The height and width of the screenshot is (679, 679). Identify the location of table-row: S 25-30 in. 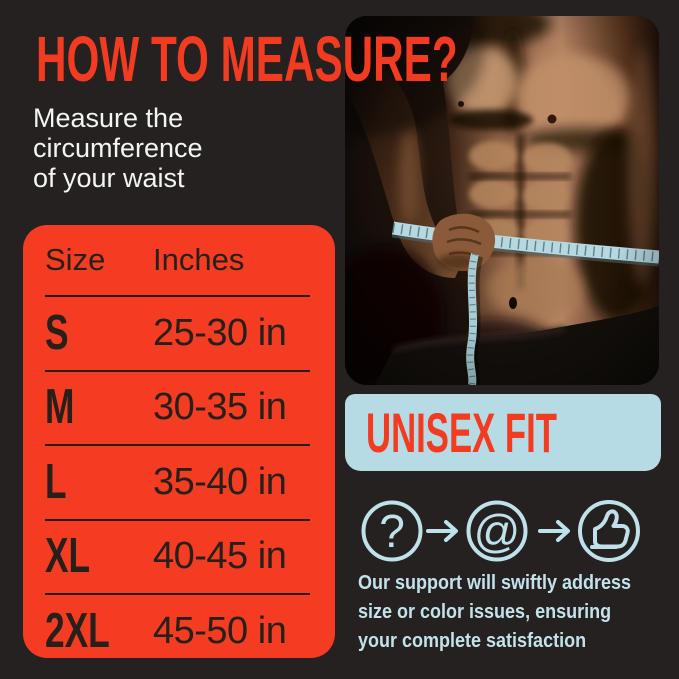
(177, 332).